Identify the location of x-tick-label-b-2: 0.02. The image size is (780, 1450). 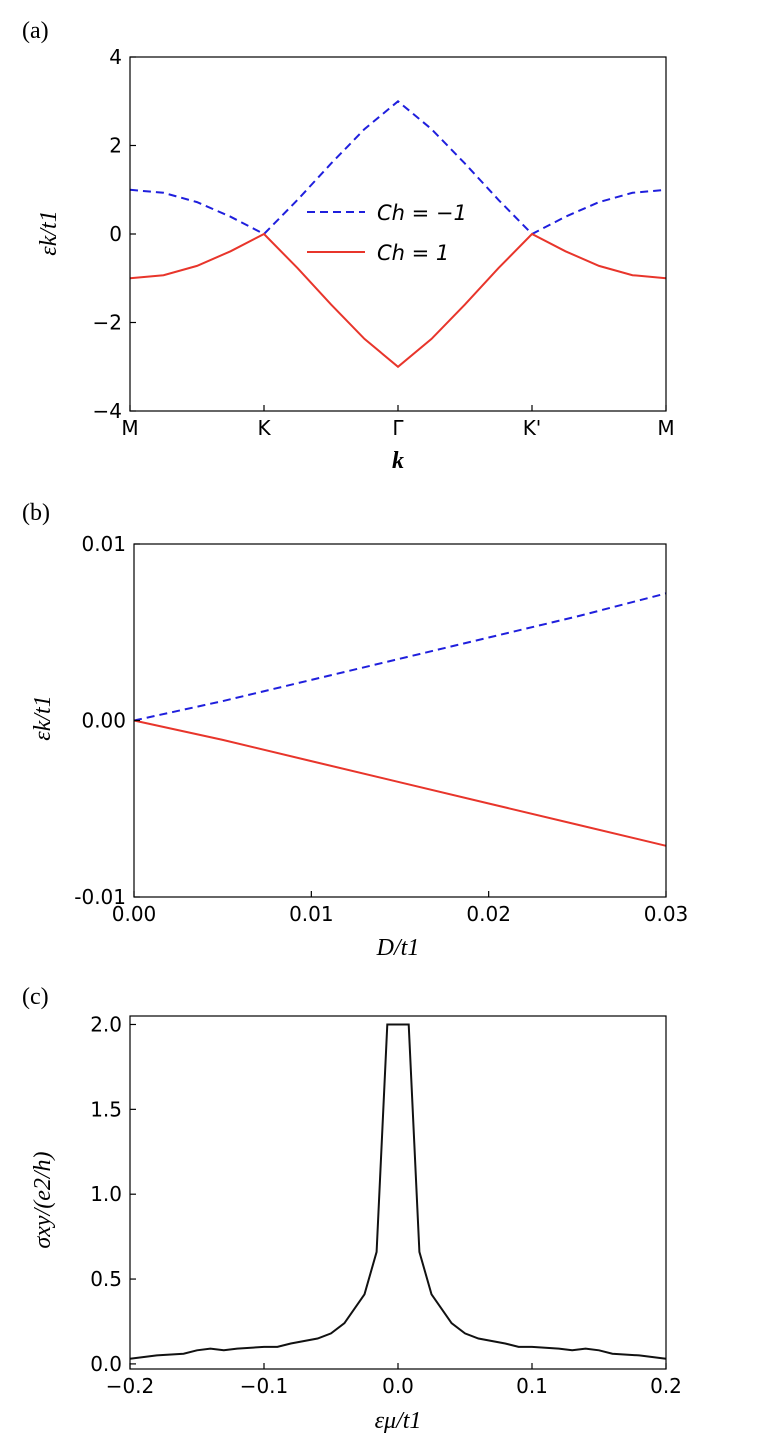
(488, 914).